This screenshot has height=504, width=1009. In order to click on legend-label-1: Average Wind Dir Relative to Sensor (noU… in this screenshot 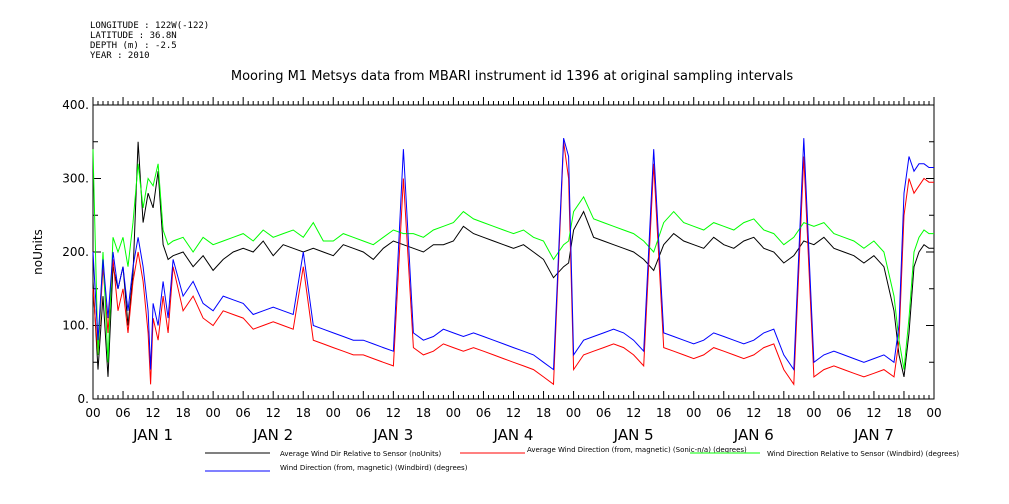, I will do `click(360, 454)`.